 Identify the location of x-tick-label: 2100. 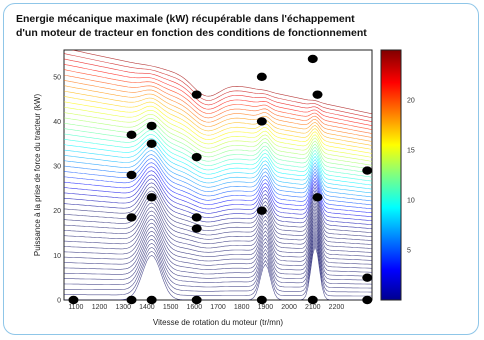
(313, 307).